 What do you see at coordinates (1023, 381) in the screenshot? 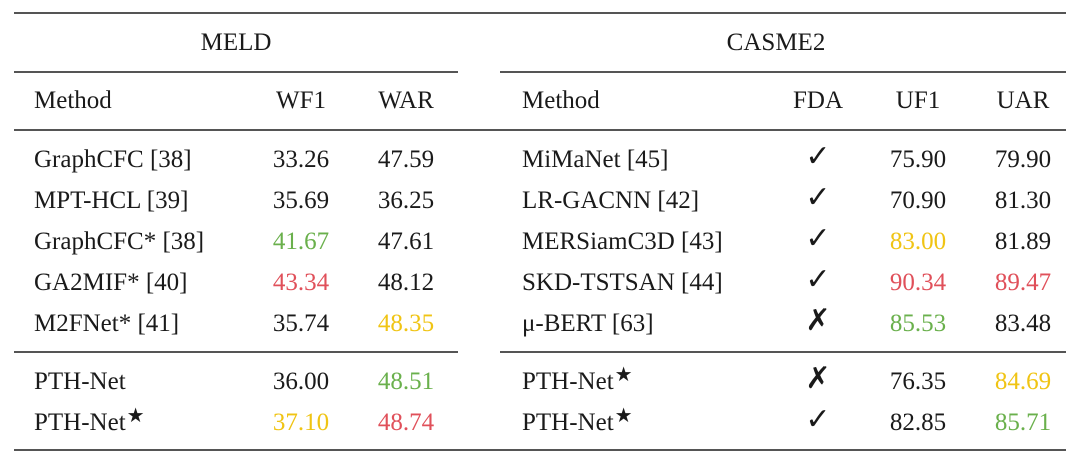
I see `casme2-uar-cell: 84.69` at bounding box center [1023, 381].